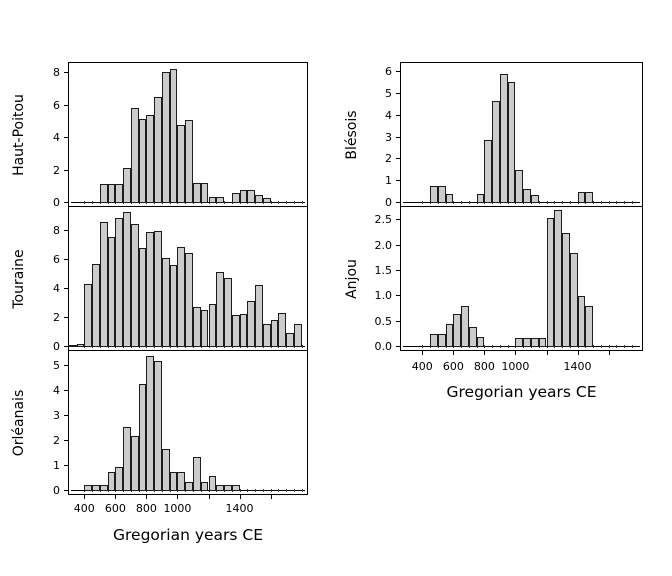 The image size is (672, 576). What do you see at coordinates (383, 321) in the screenshot?
I see `y-axis-tick-label: 0.5` at bounding box center [383, 321].